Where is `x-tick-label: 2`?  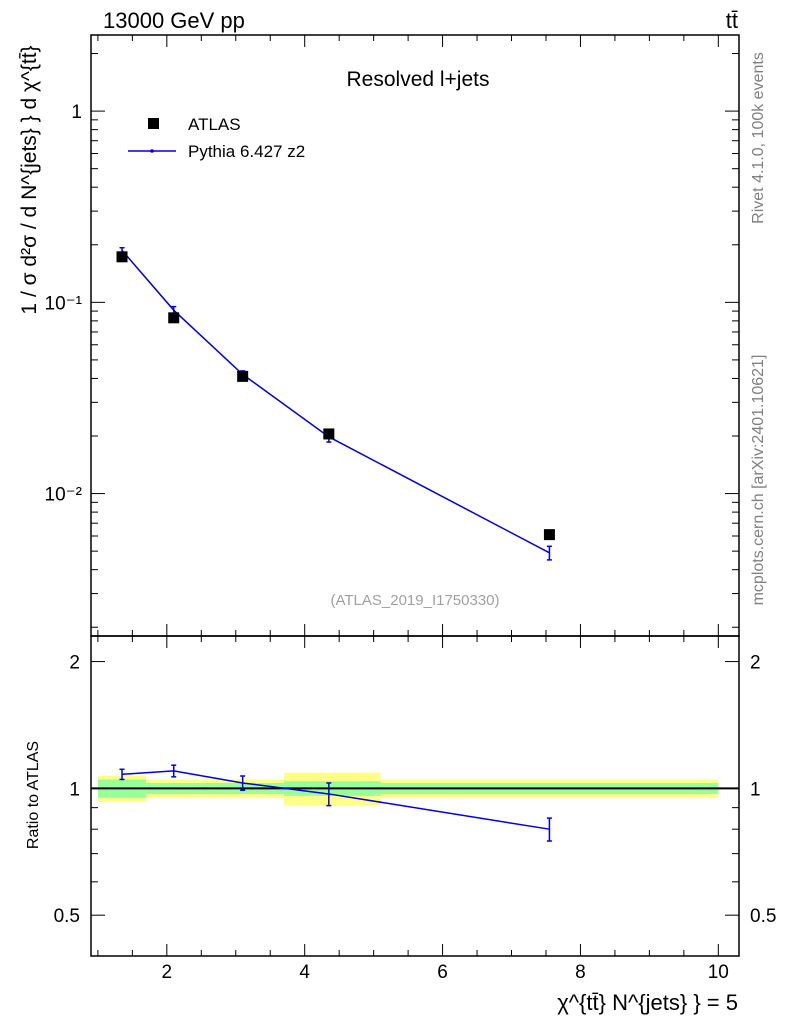 x-tick-label: 2 is located at coordinates (167, 972).